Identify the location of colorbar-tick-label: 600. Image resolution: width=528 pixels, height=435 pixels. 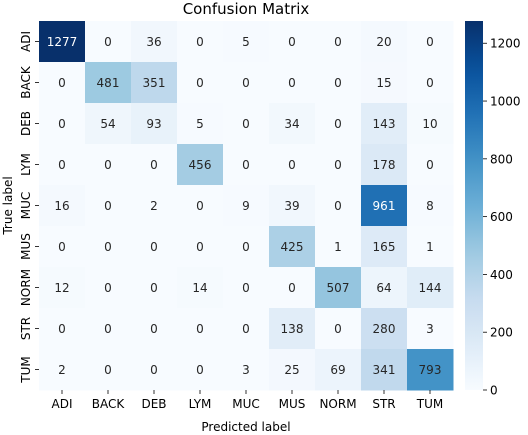
(501, 217).